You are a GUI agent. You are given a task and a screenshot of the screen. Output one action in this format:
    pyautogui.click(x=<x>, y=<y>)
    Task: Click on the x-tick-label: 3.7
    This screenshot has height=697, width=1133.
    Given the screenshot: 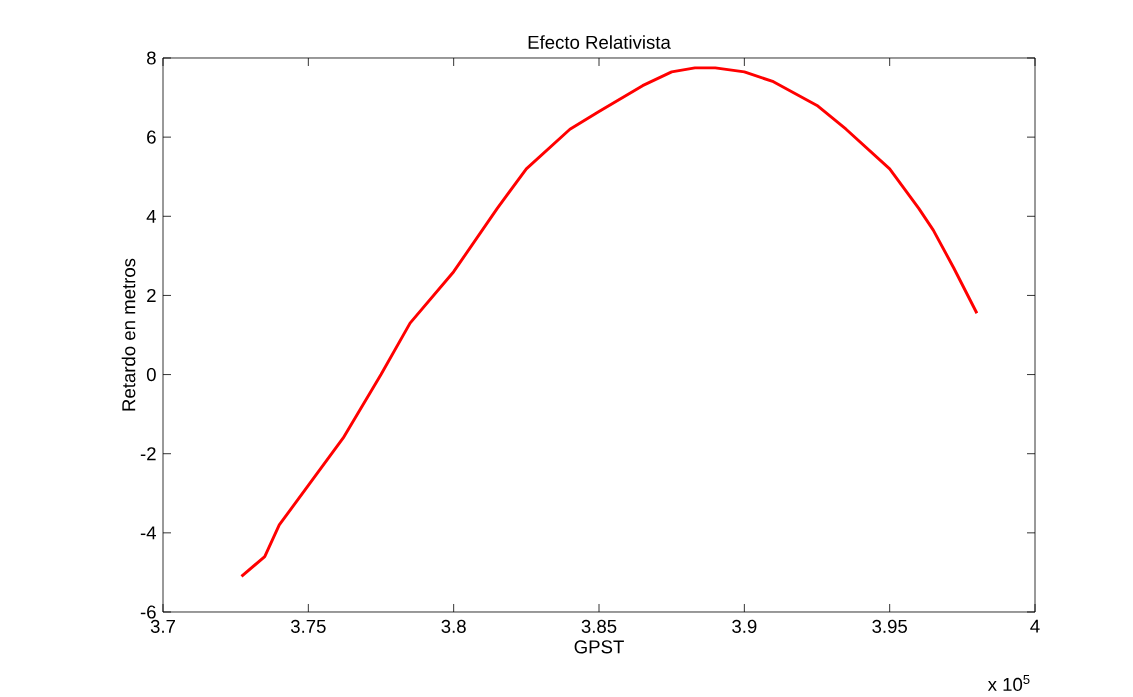 What is the action you would take?
    pyautogui.click(x=162, y=626)
    